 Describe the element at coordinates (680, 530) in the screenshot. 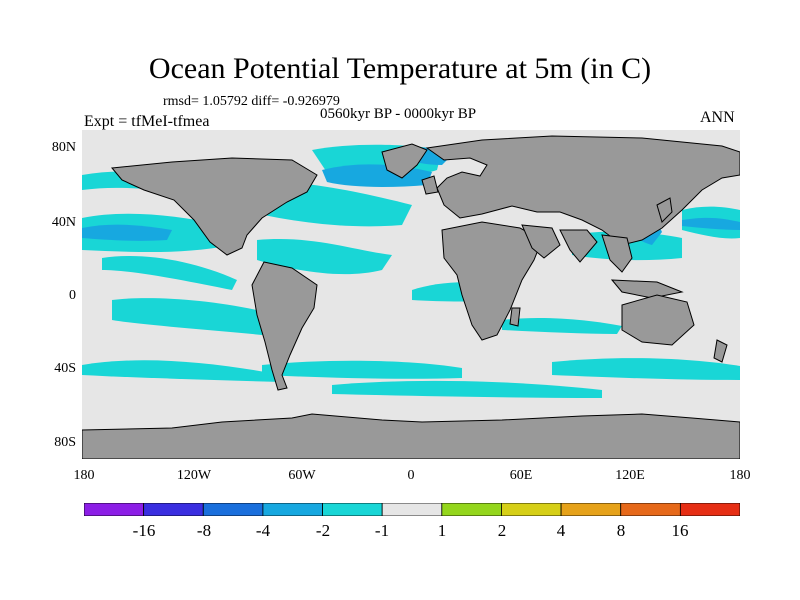

I see `colorbar-label: 16` at that location.